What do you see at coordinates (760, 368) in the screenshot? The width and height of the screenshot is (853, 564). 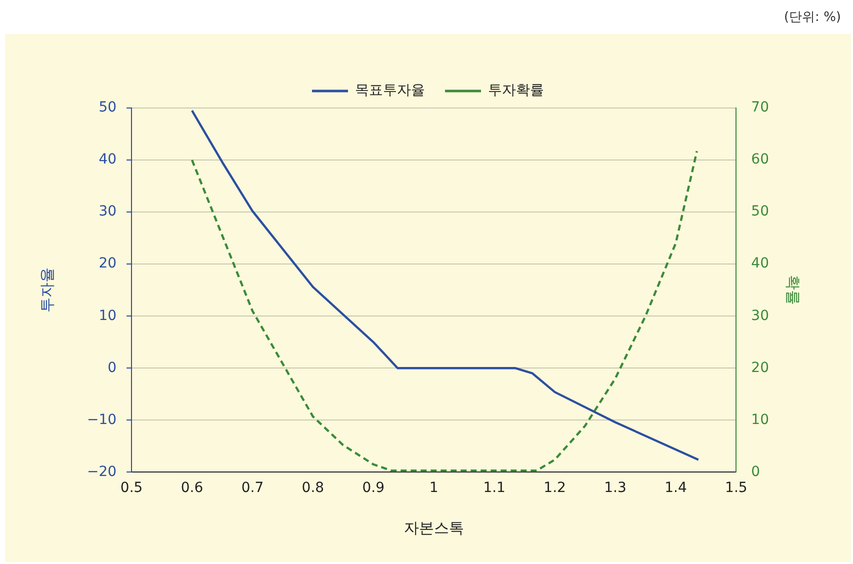 I see `y2-tick-label: 20` at bounding box center [760, 368].